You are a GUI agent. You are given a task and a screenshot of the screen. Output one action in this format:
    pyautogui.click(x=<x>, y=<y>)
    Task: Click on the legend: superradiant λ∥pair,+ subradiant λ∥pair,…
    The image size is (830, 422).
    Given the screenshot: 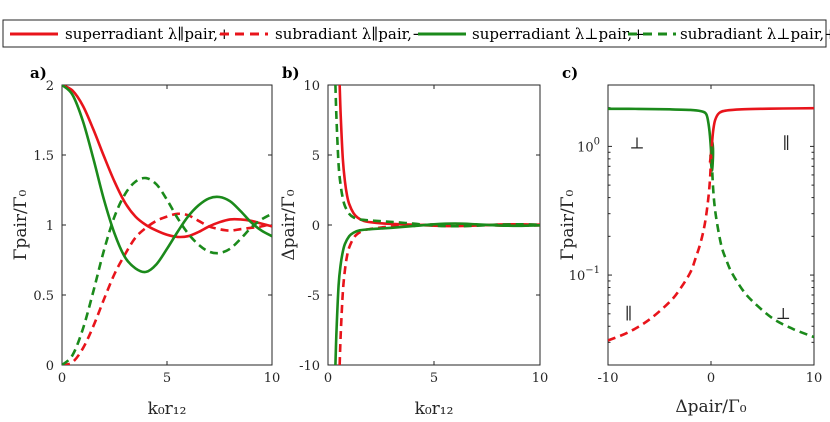 What is the action you would take?
    pyautogui.click(x=416, y=33)
    